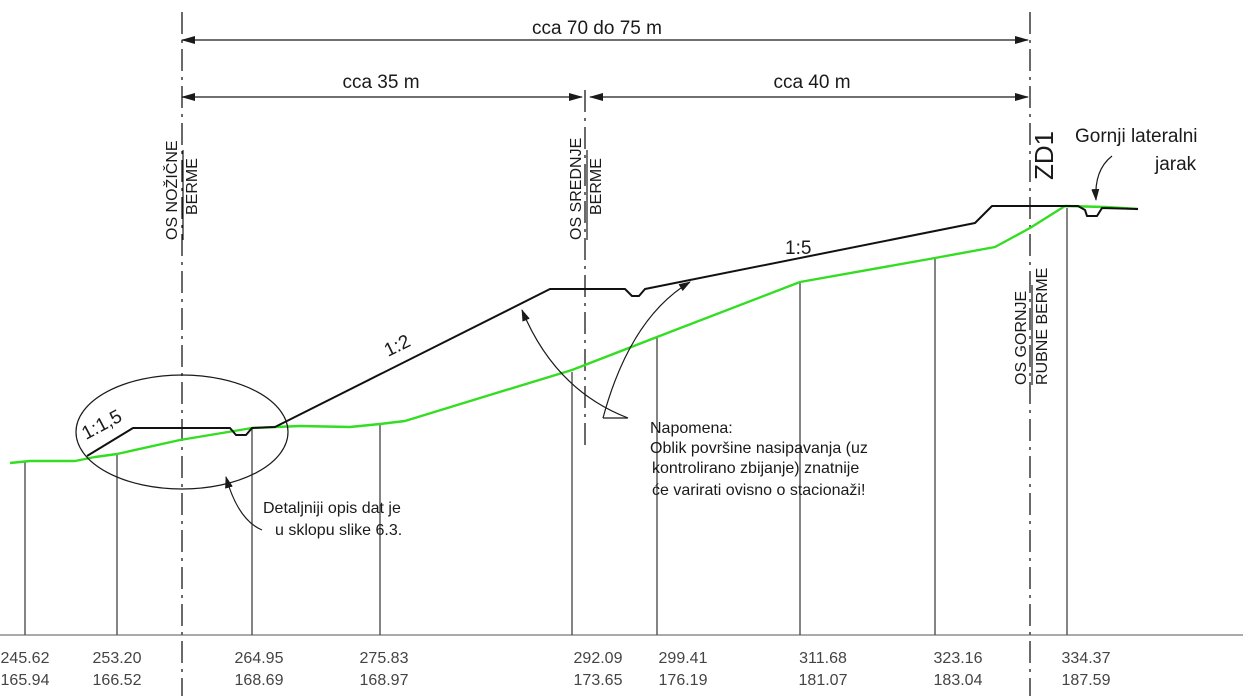  Describe the element at coordinates (384, 680) in the screenshot. I see `elevation-value: 168.97` at that location.